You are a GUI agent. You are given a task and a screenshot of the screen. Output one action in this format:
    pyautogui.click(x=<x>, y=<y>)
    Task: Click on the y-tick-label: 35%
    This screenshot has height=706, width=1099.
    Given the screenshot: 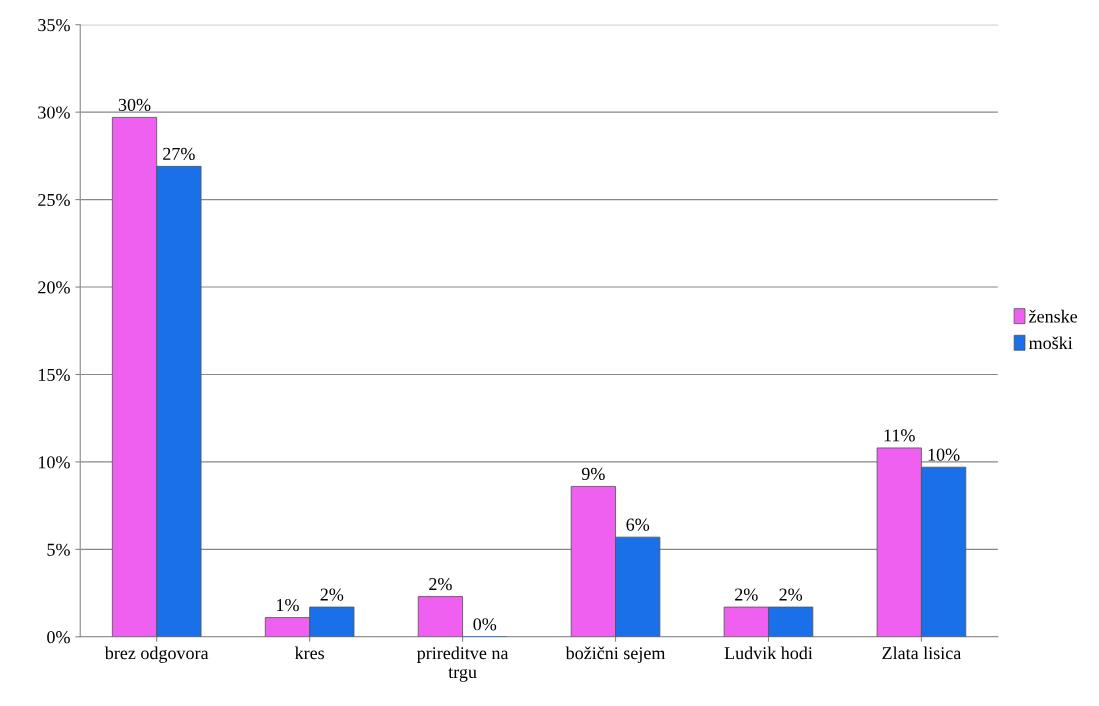 What is the action you would take?
    pyautogui.click(x=54, y=25)
    